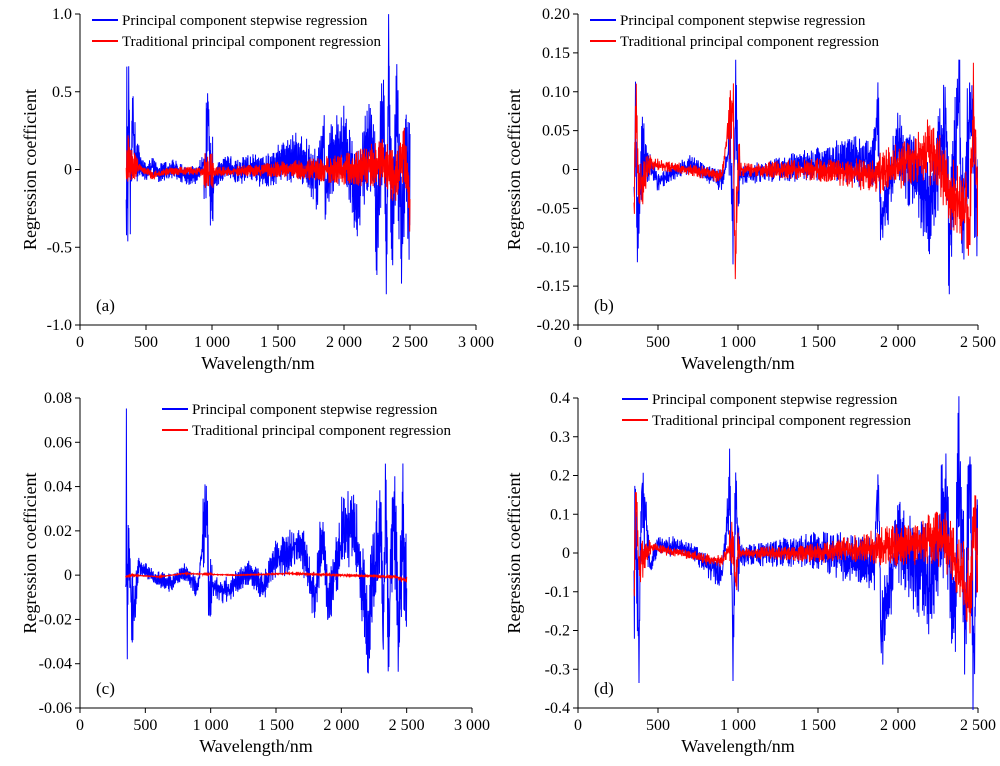  I want to click on y-tick-label: 0.06, so click(58, 442).